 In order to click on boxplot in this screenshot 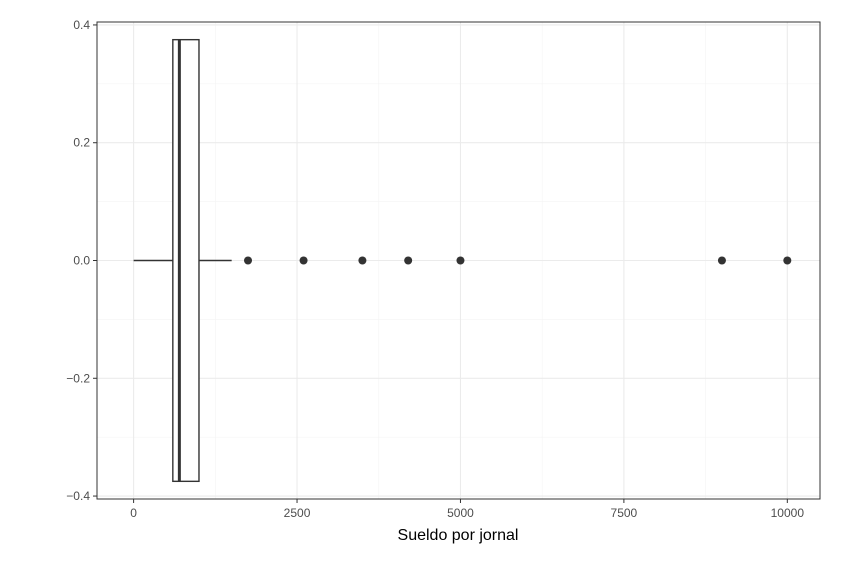, I will do `click(182, 260)`.